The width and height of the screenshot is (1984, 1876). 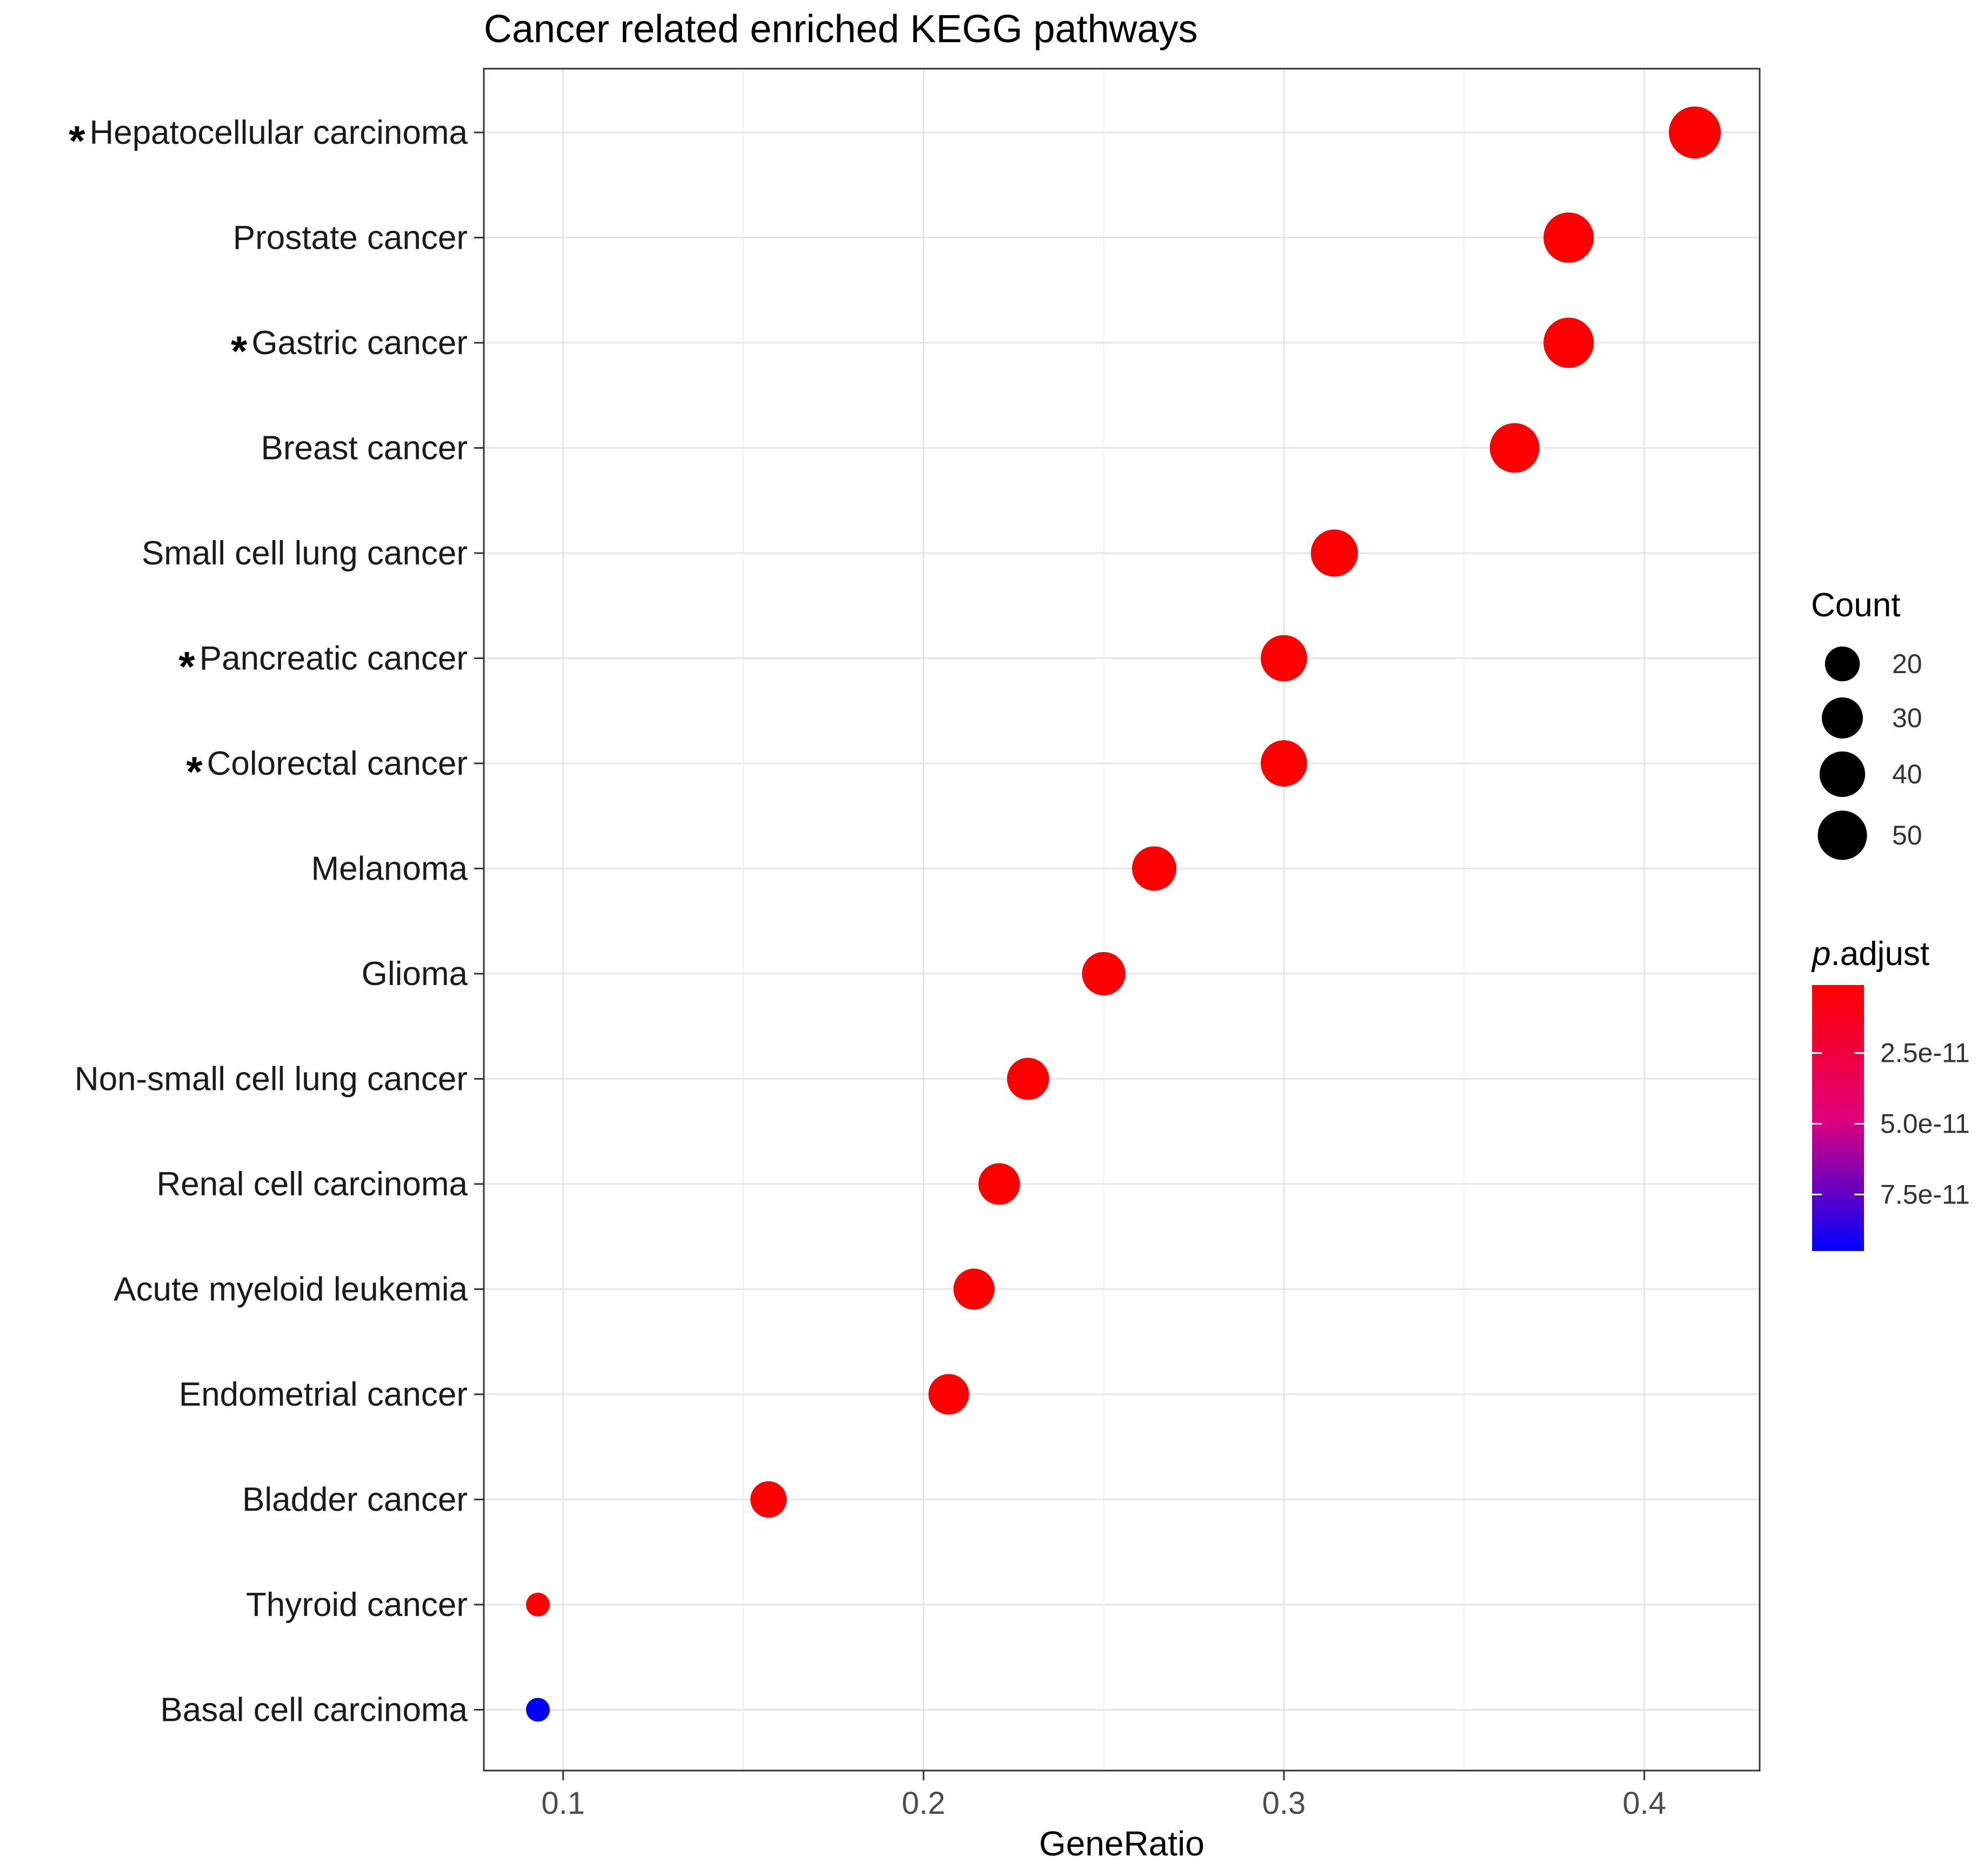 What do you see at coordinates (271, 1079) in the screenshot?
I see `y-tick-label: Non-small cell lung cancer` at bounding box center [271, 1079].